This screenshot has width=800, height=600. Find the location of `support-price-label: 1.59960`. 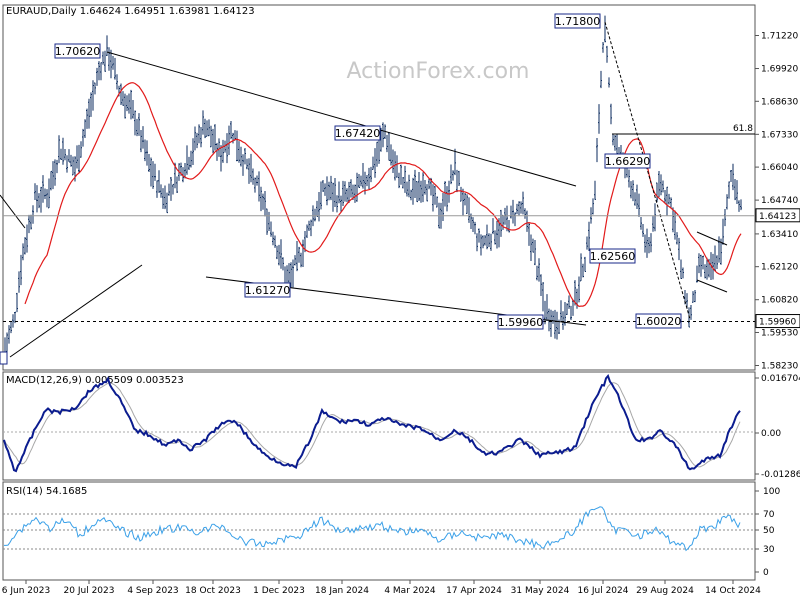

support-price-label: 1.59960 is located at coordinates (777, 323).